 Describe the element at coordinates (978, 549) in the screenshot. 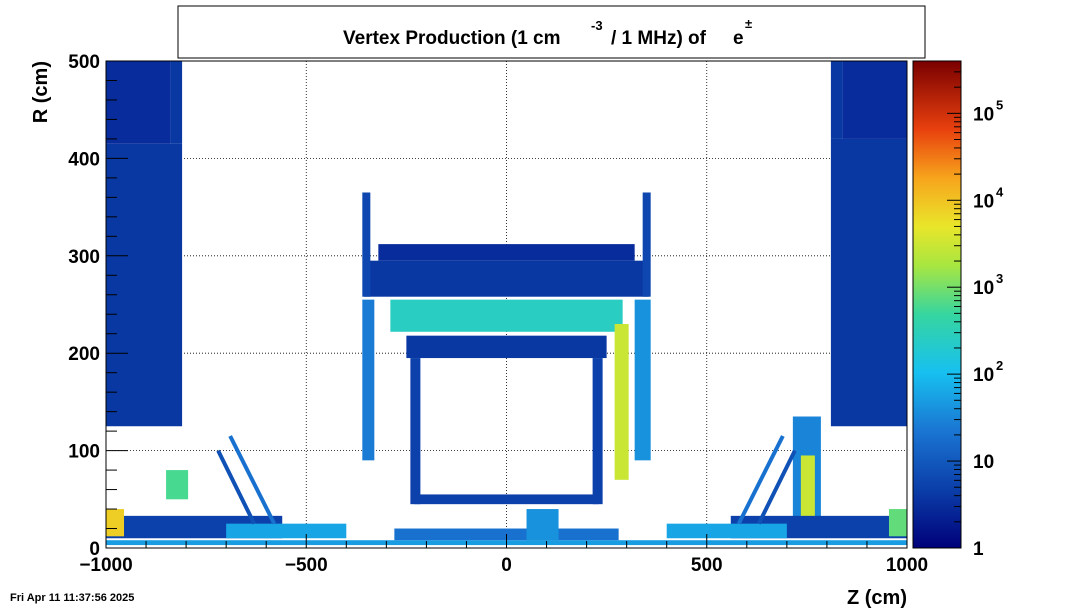

I see `colorbar-tick-label: 1` at that location.